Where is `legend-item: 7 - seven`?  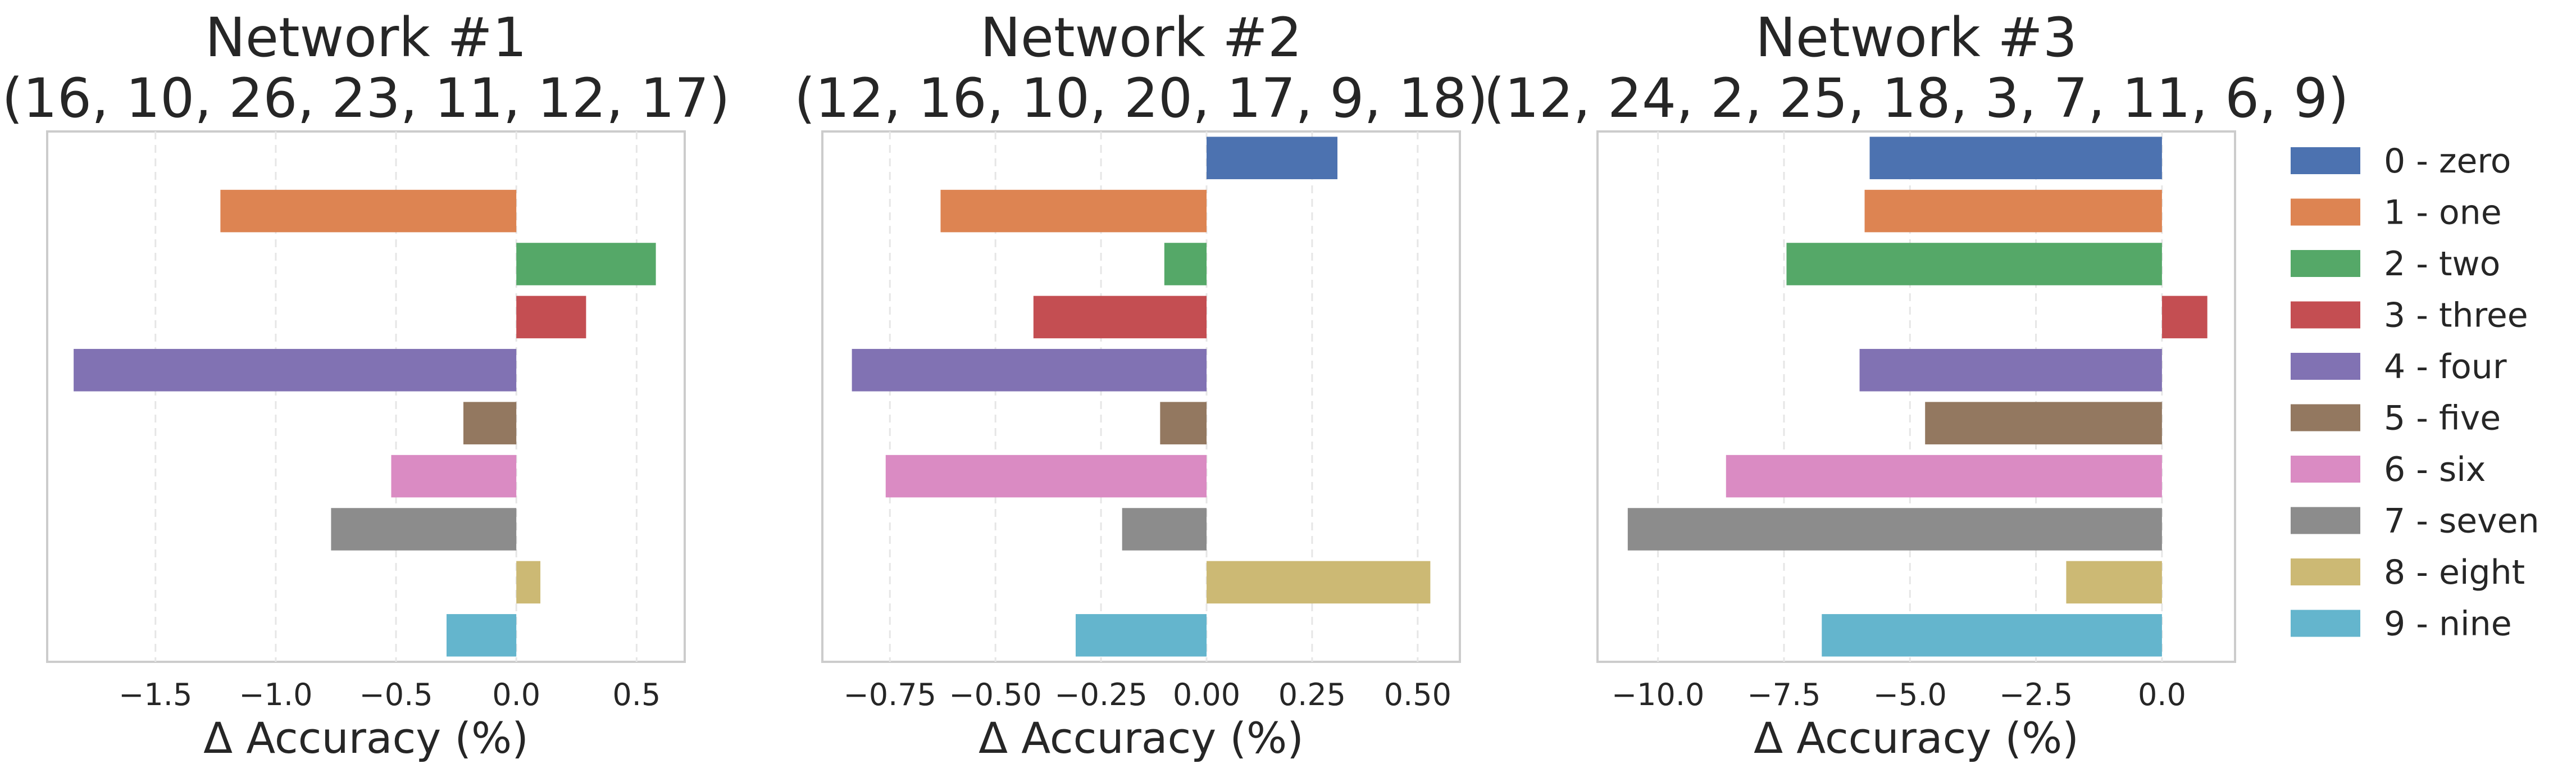 legend-item: 7 - seven is located at coordinates (2415, 521).